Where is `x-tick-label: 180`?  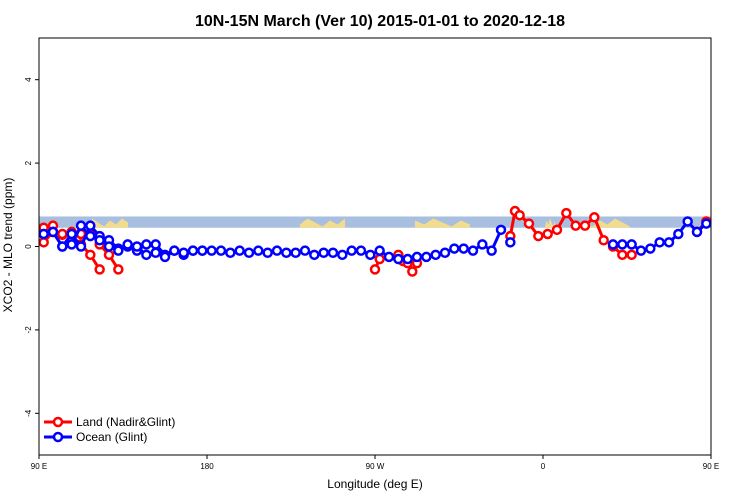 x-tick-label: 180 is located at coordinates (207, 466).